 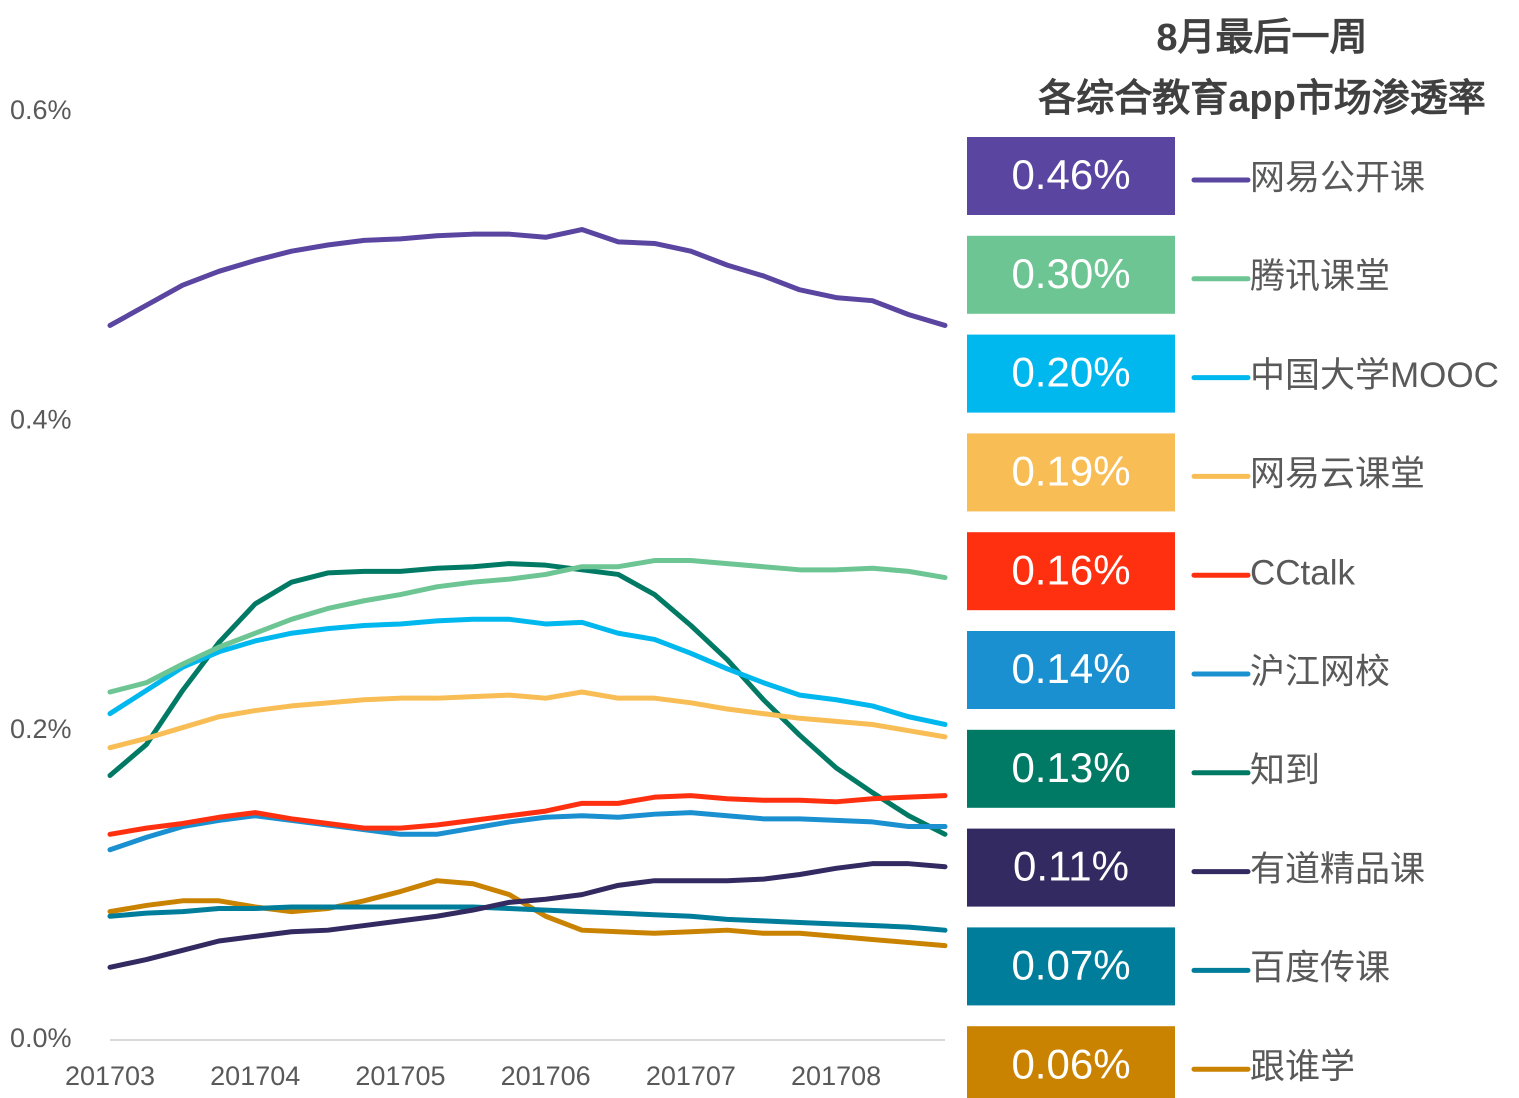 What do you see at coordinates (41, 110) in the screenshot?
I see `y-tick-label: 0.6%` at bounding box center [41, 110].